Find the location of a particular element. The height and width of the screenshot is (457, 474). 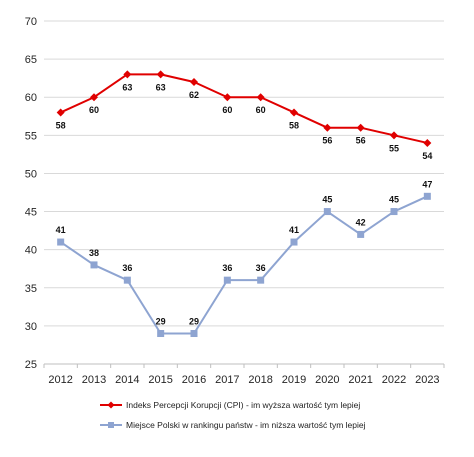

x-tick-label: 2021 is located at coordinates (360, 380).